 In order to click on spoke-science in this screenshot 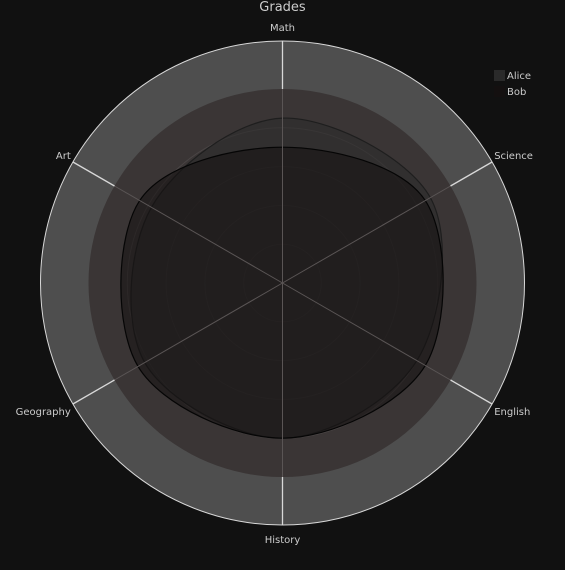, I will do `click(471, 174)`.